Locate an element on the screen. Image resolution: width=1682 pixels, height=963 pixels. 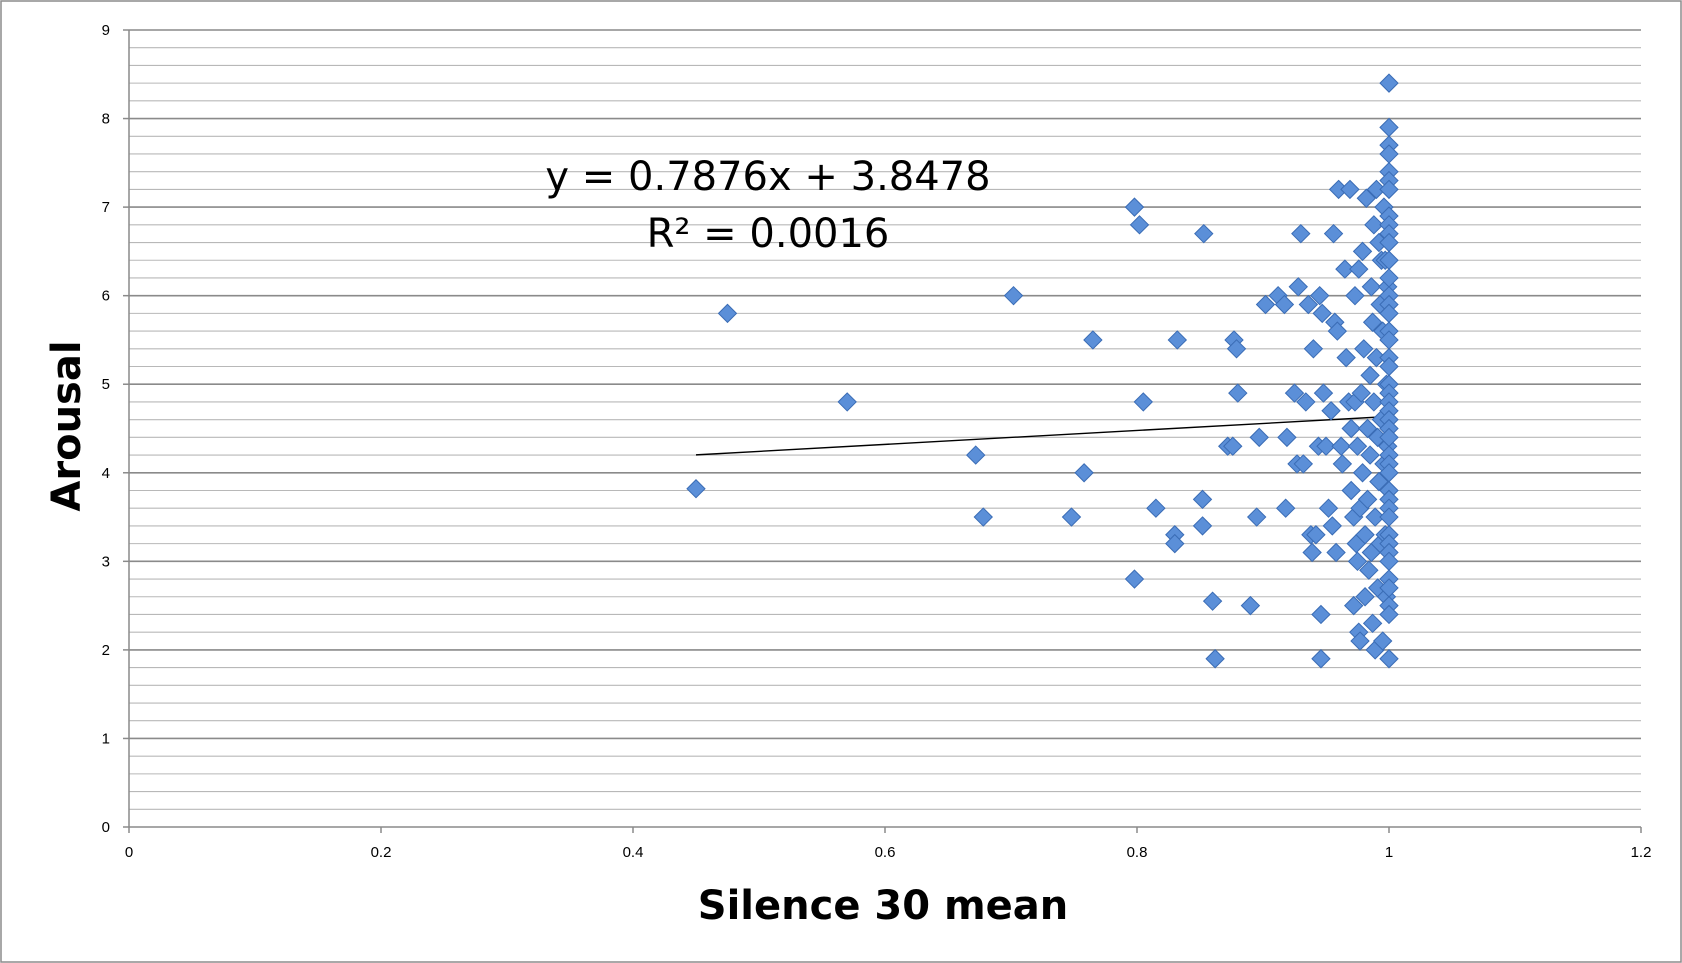
x-tick-labels: 0 0.2 0.4 0.6 0.8 1 1.2 is located at coordinates (888, 844).